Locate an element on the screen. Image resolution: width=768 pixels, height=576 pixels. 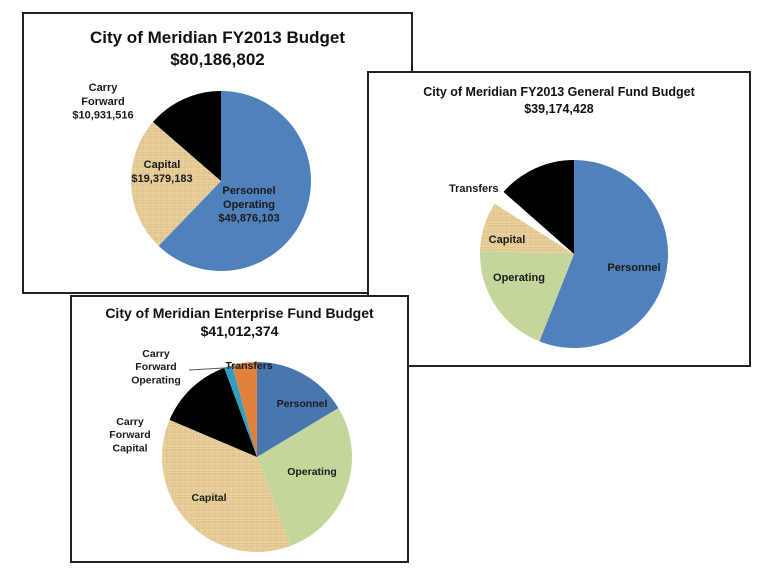
pie-slice-personnel-operating is located at coordinates (234, 181).